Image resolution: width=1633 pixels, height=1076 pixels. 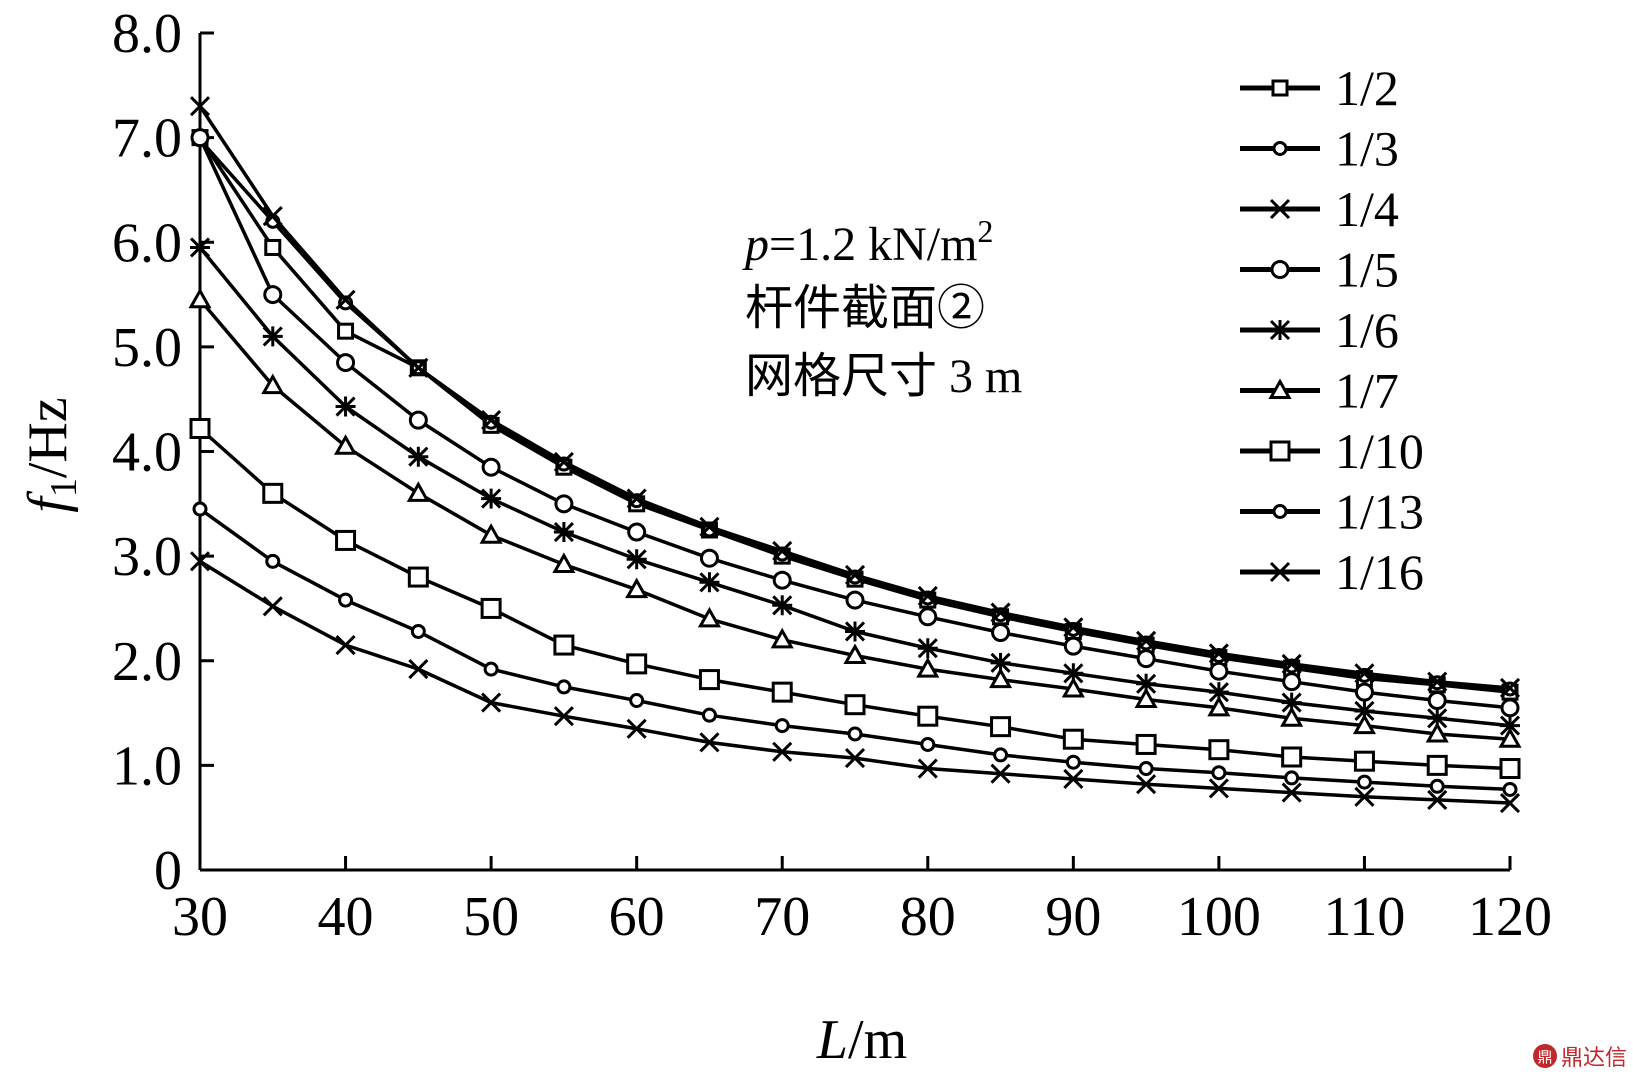 I want to click on x-tick-label: 100, so click(x=1219, y=917).